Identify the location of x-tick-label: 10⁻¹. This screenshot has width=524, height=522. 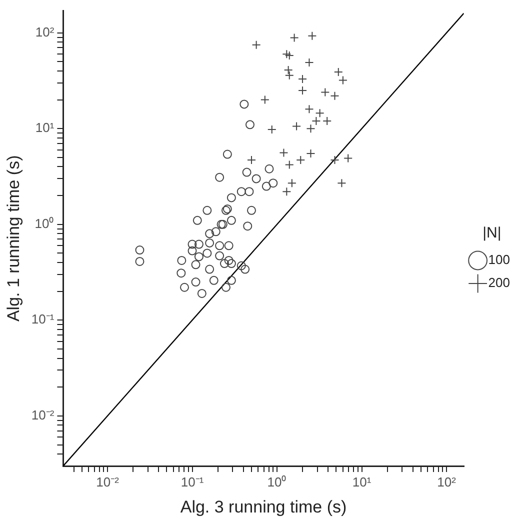
(192, 482).